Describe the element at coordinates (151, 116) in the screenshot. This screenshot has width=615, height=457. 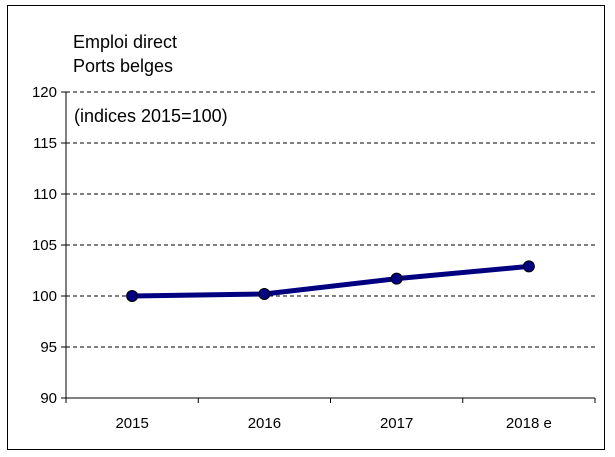
I see `chart-annotation: (indices 2015=100)` at that location.